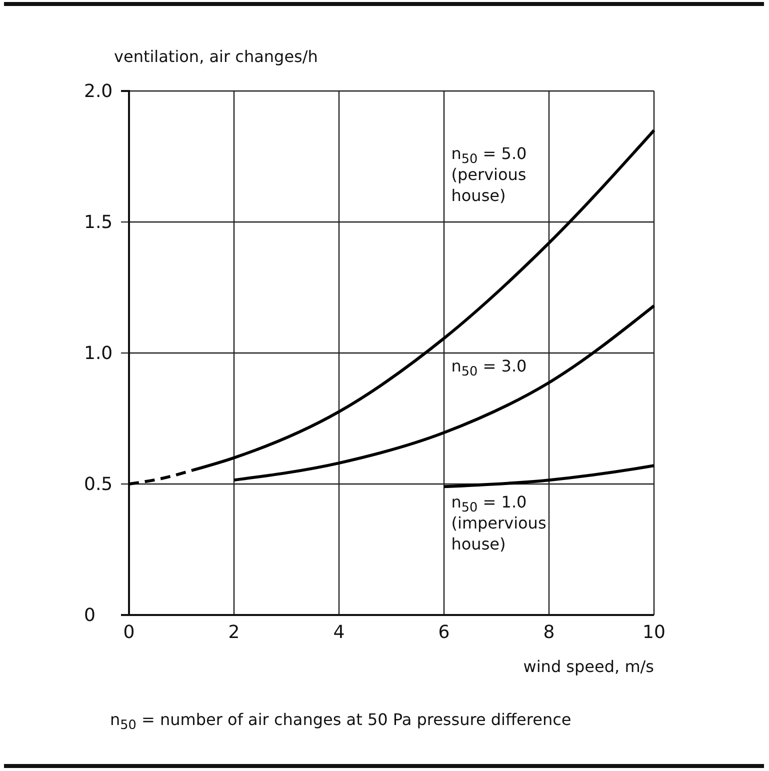  I want to click on x-tick-label: 4, so click(339, 632).